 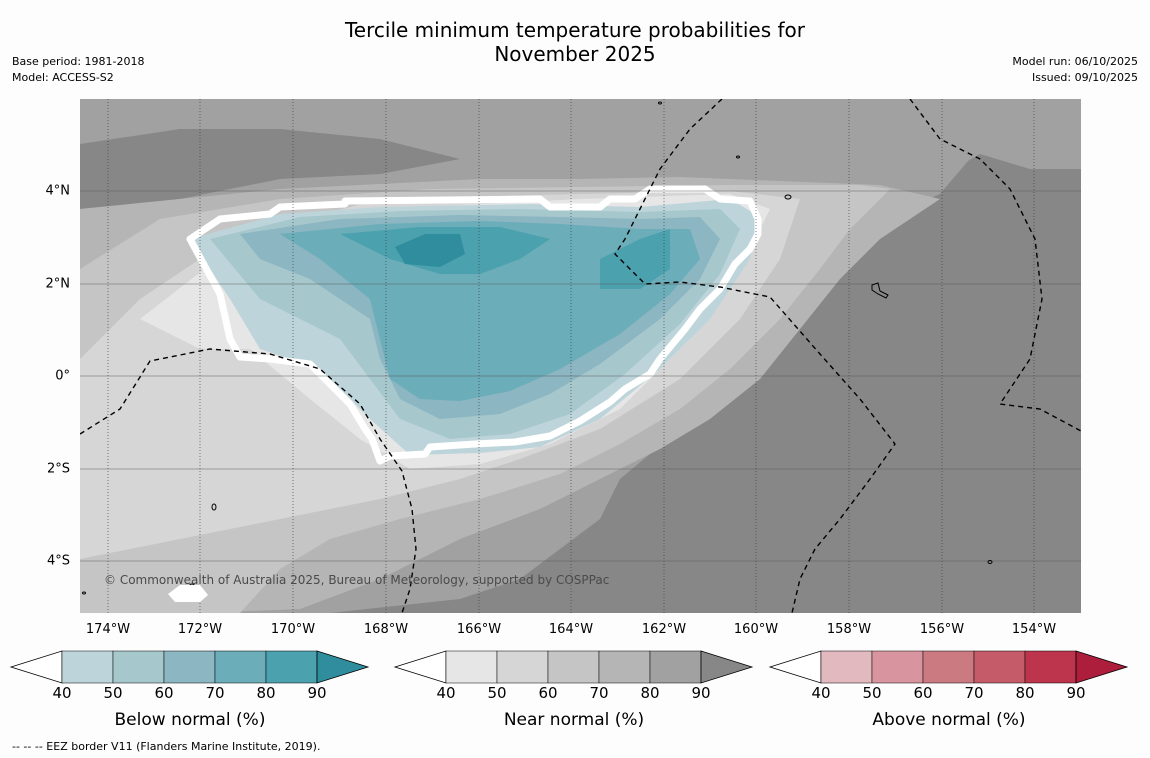 I want to click on base-period: Base period: 1981-2018, so click(x=78, y=61).